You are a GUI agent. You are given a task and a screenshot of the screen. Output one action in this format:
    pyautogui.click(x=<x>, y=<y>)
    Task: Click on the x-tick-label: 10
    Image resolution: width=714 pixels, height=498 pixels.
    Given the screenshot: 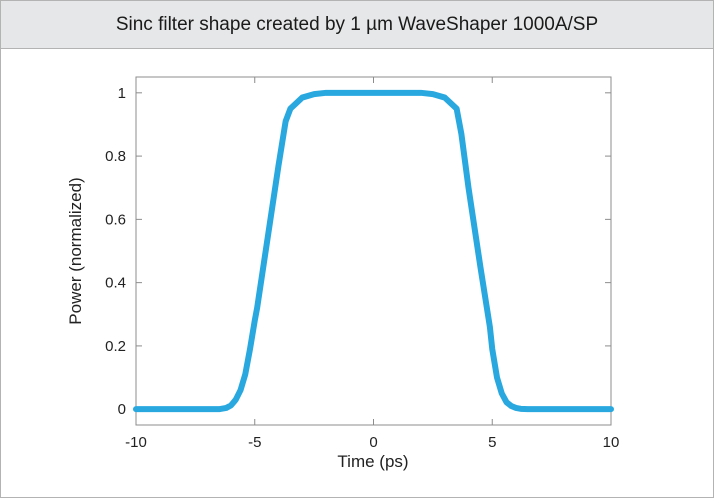 What is the action you would take?
    pyautogui.click(x=611, y=442)
    